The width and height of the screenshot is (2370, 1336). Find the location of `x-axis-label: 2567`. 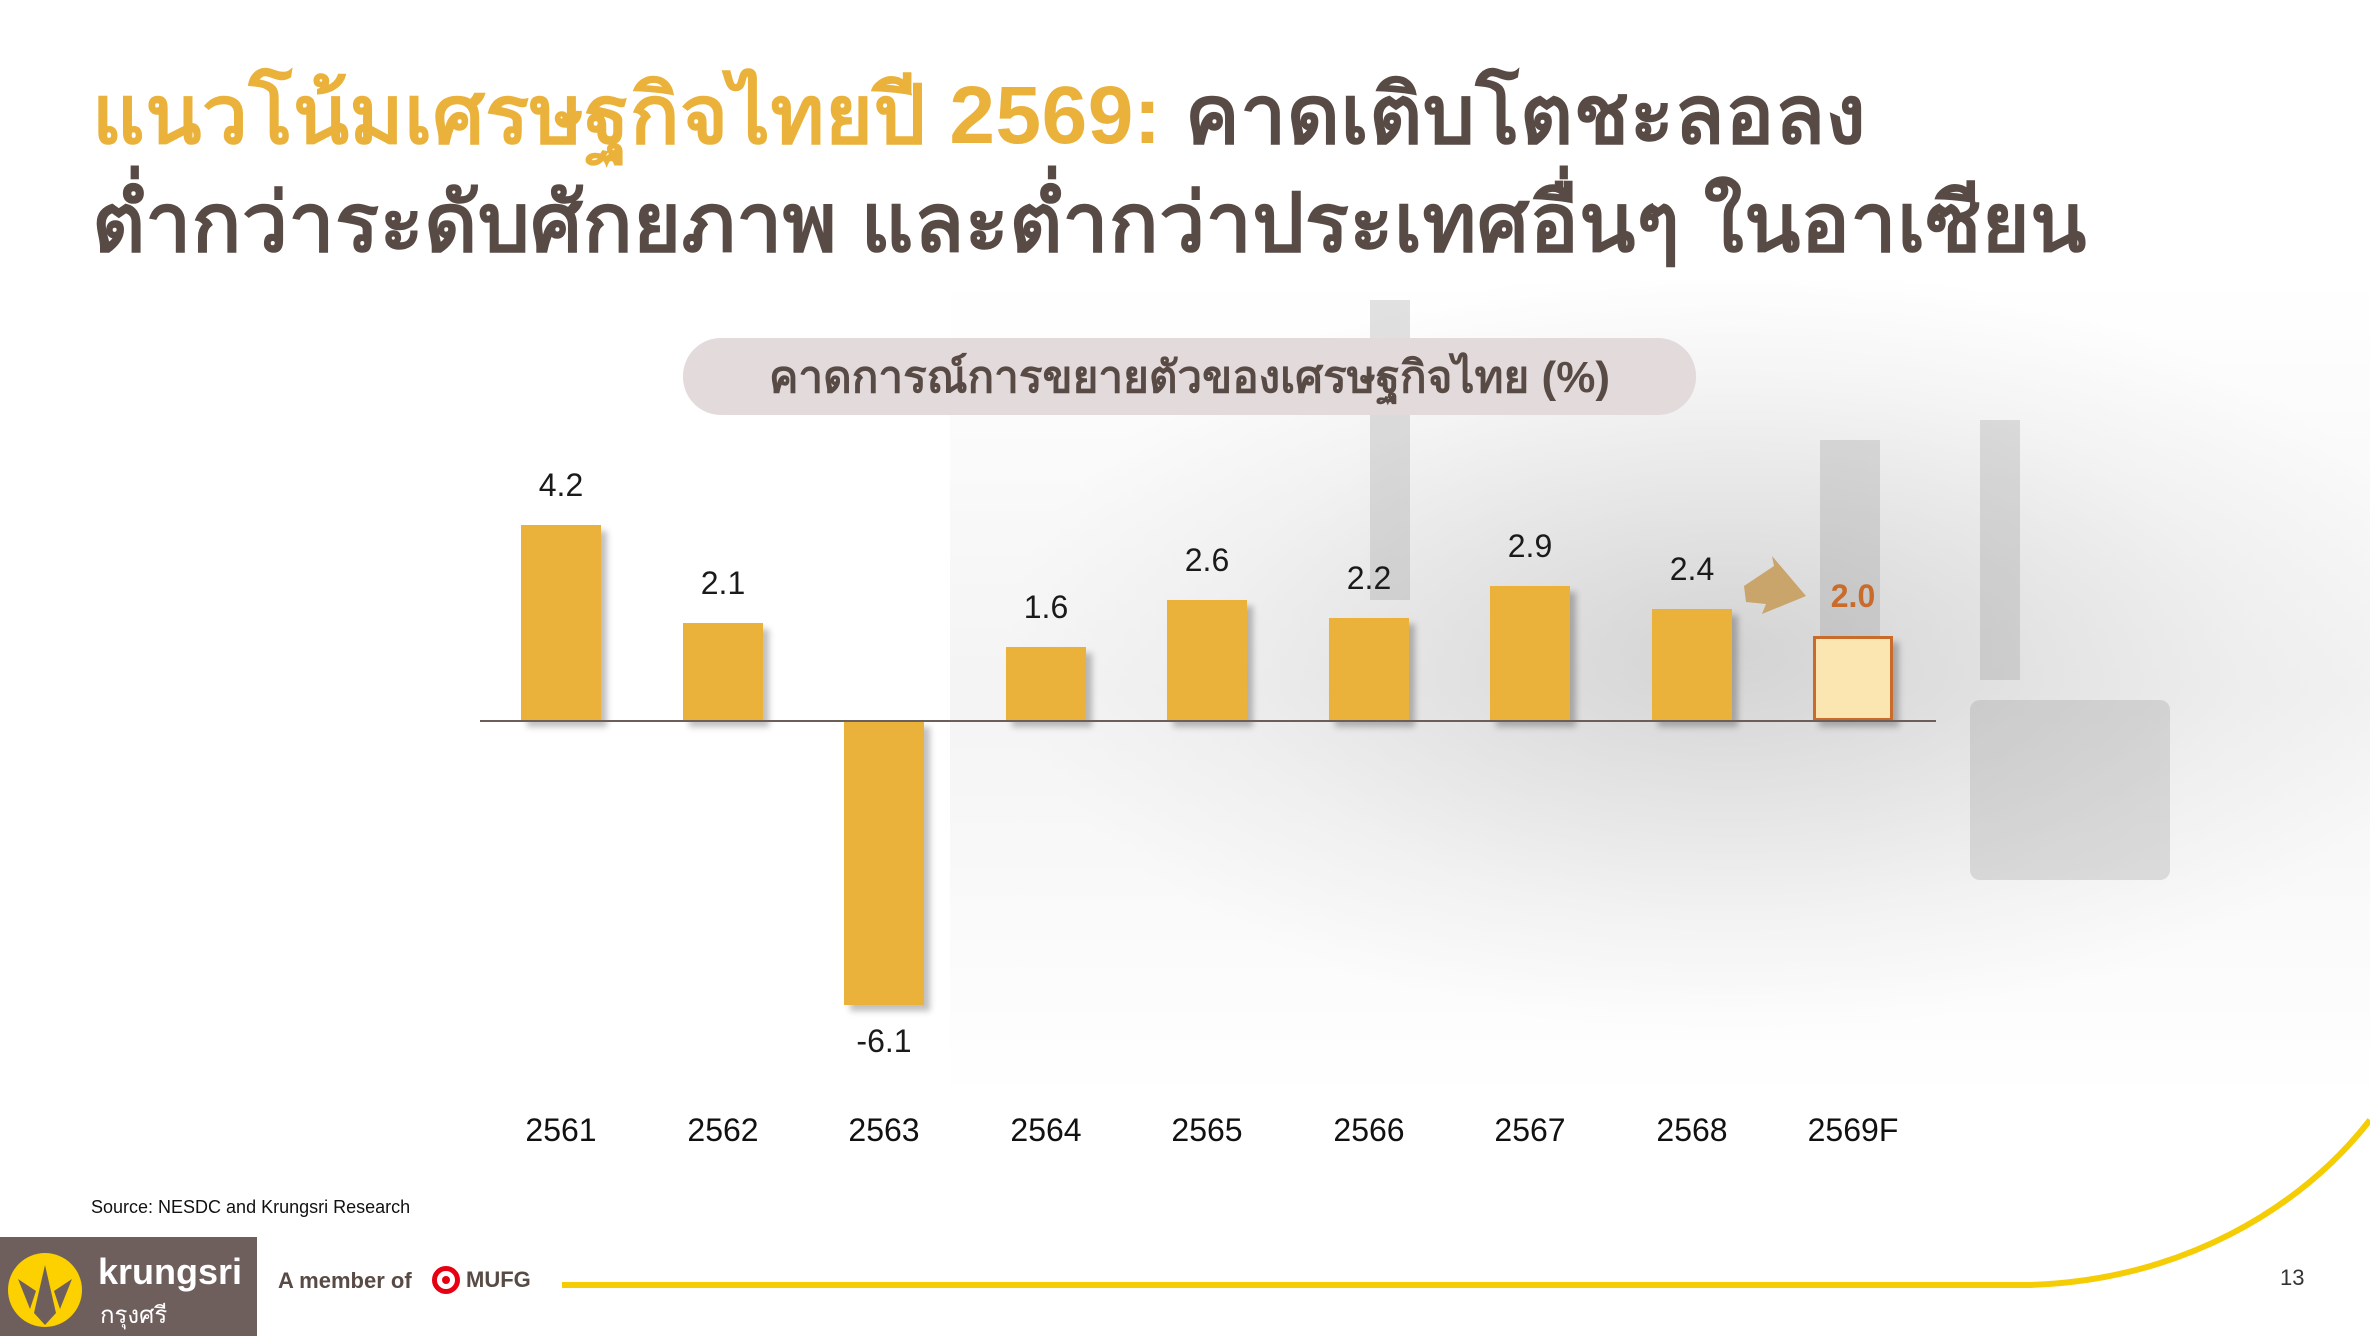

x-axis-label: 2567 is located at coordinates (1530, 1130).